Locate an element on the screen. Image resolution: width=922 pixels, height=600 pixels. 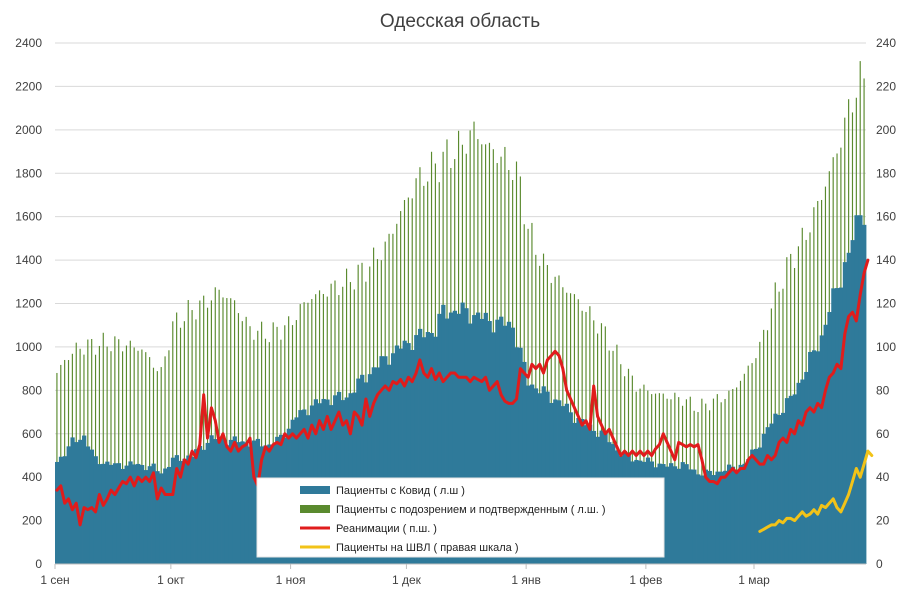
right-axis-tick: 60 is located at coordinates (883, 434).